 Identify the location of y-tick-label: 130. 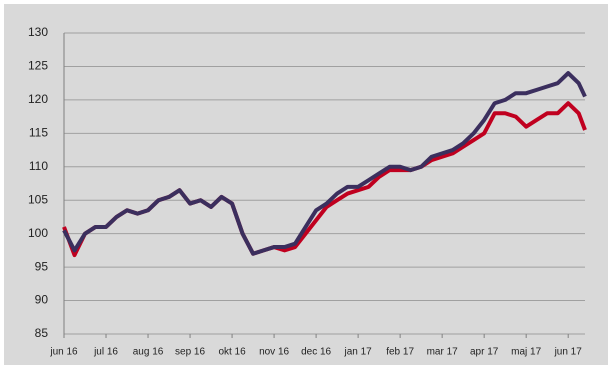
(38, 32).